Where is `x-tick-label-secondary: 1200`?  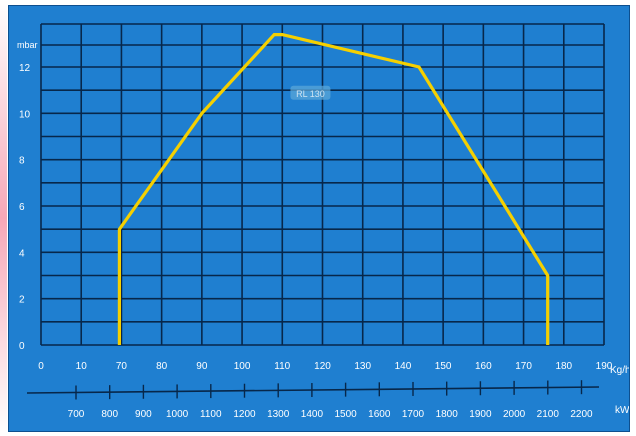
x-tick-label-secondary: 1200 is located at coordinates (244, 414).